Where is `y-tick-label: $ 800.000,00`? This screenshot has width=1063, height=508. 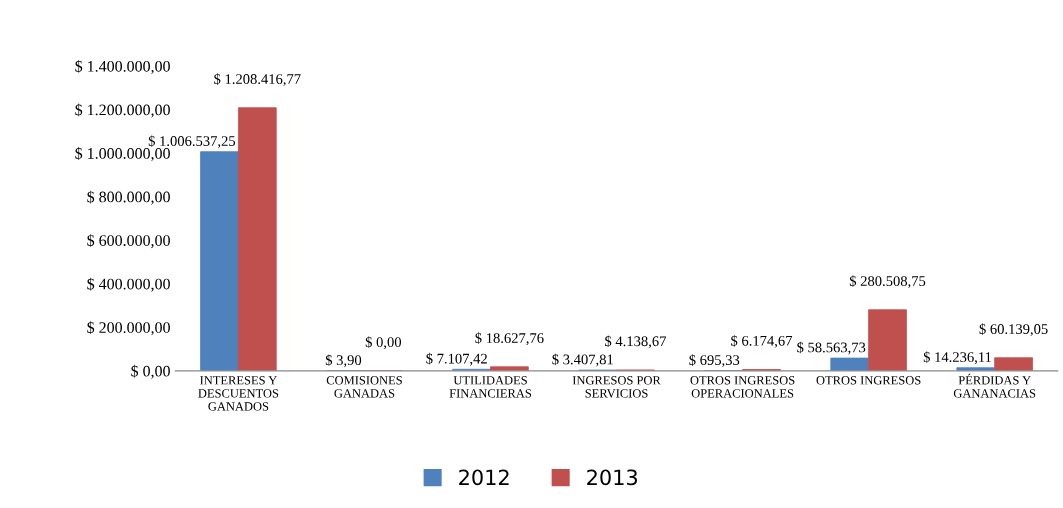 y-tick-label: $ 800.000,00 is located at coordinates (128, 197).